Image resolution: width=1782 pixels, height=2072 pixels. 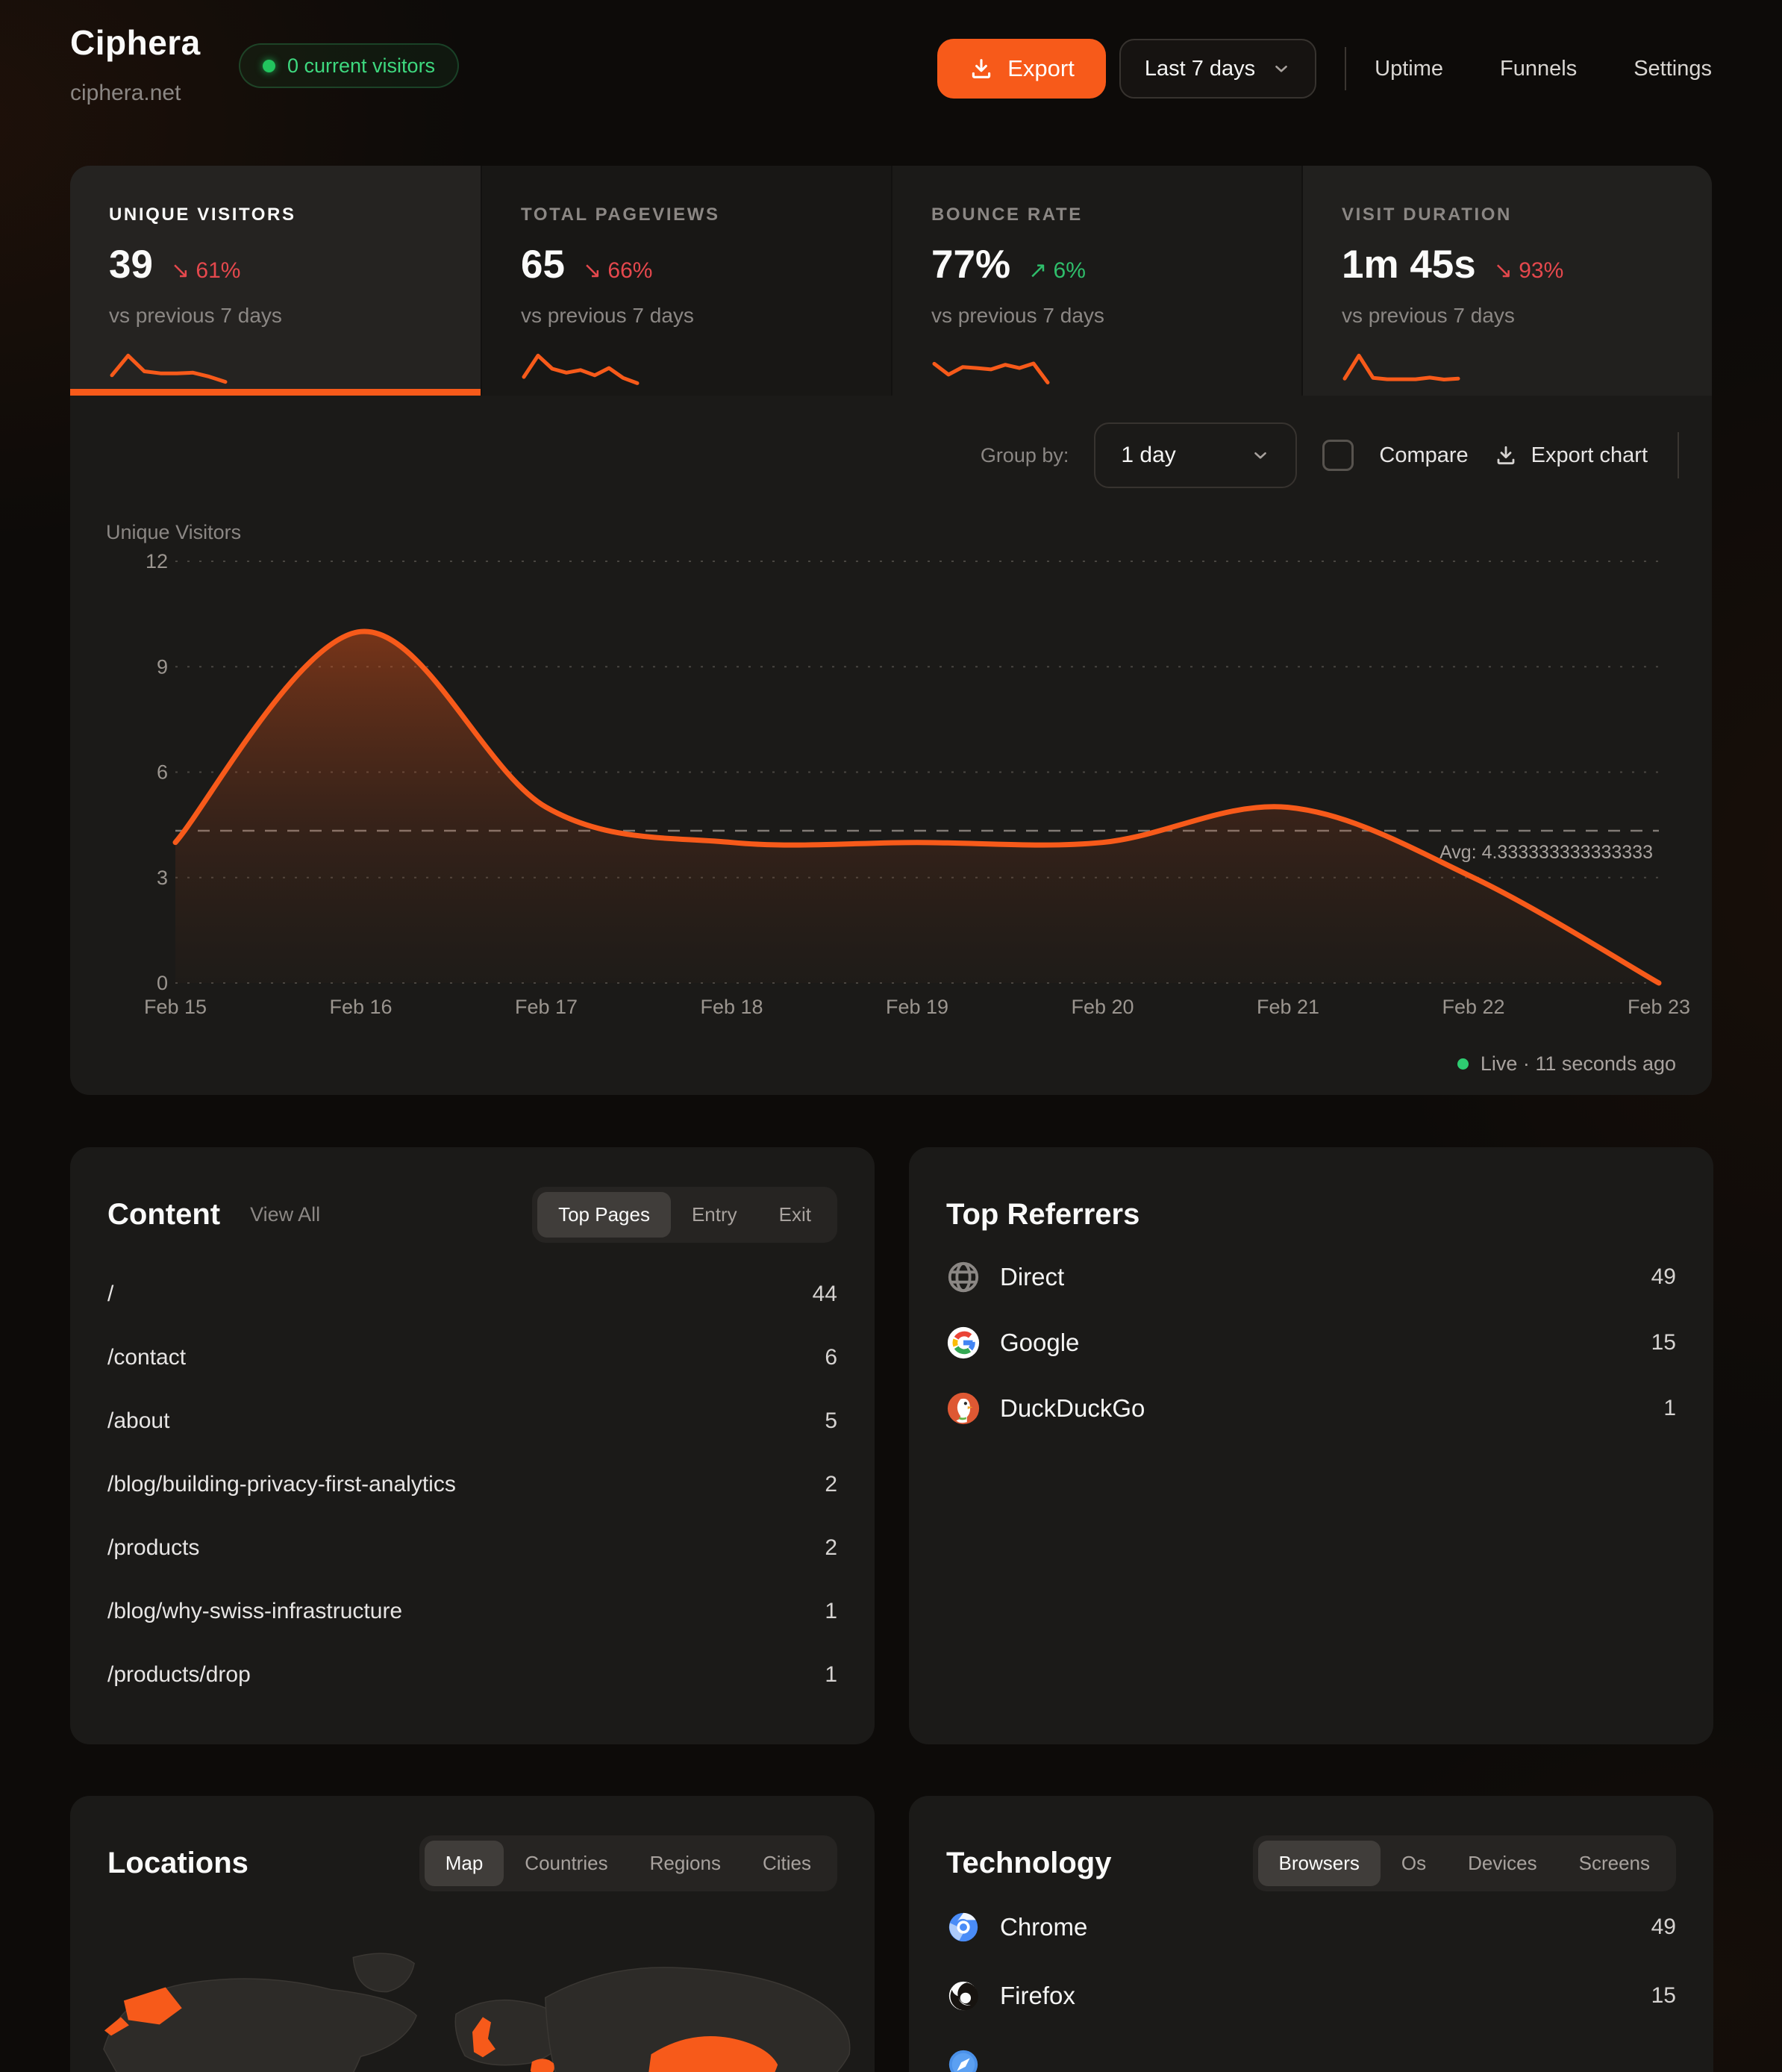 I want to click on page-path: /about, so click(x=138, y=1420).